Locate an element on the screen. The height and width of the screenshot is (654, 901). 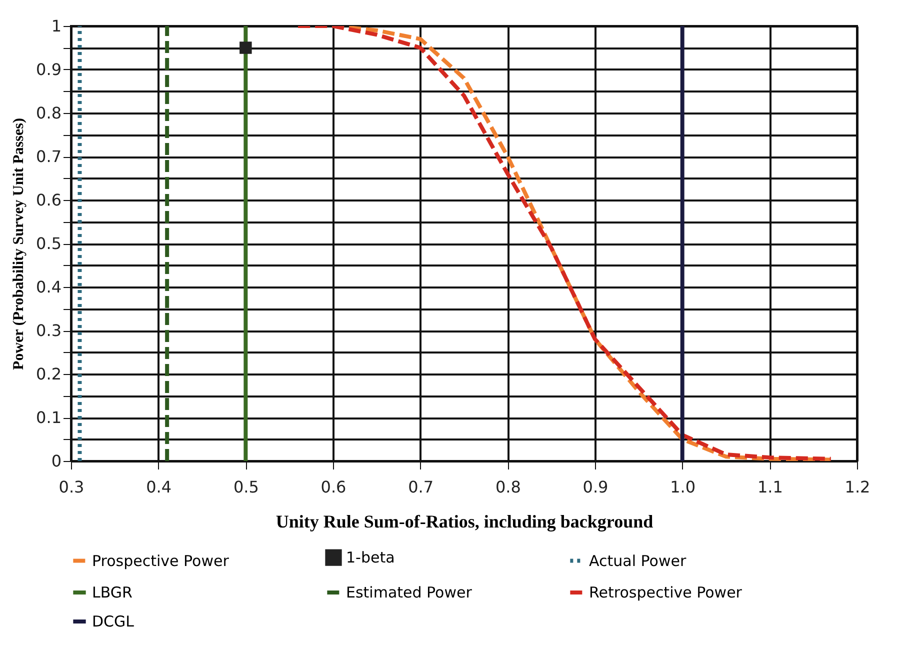
legend-label: DCGL is located at coordinates (113, 621).